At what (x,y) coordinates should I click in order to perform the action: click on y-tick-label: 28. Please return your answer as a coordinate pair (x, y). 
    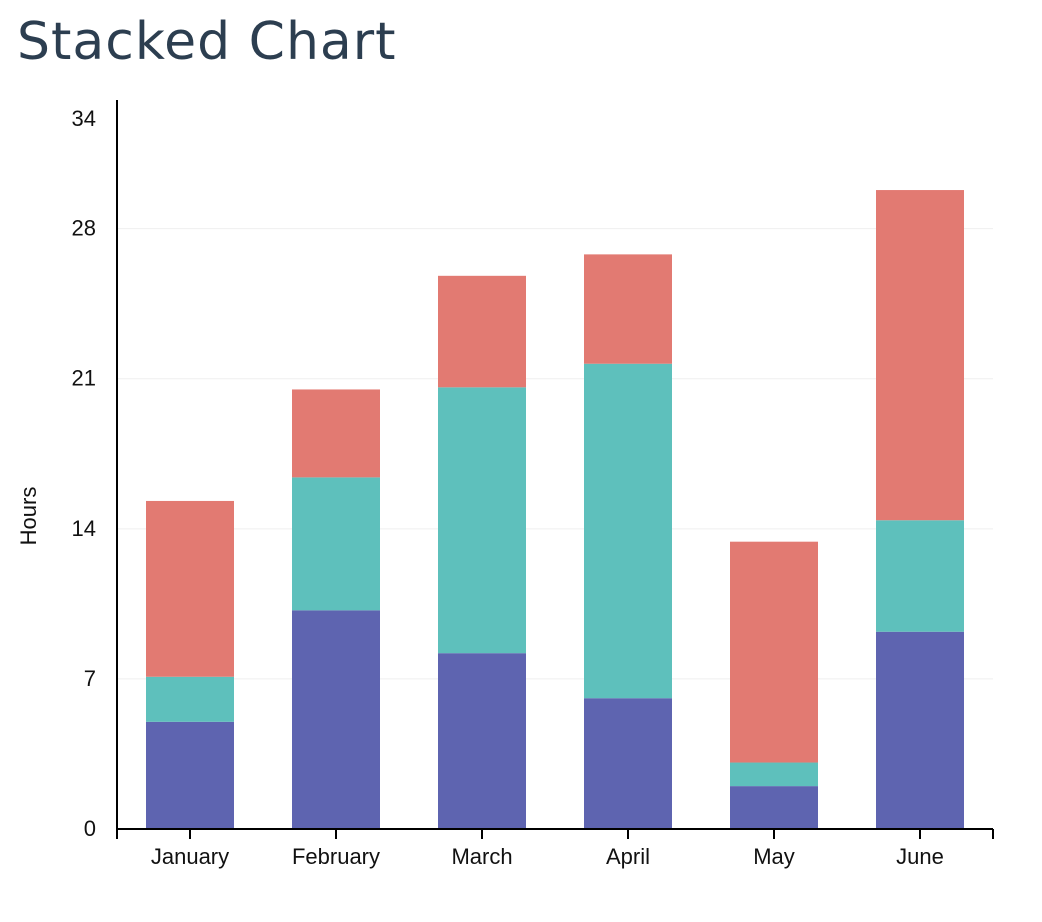
    Looking at the image, I should click on (84, 228).